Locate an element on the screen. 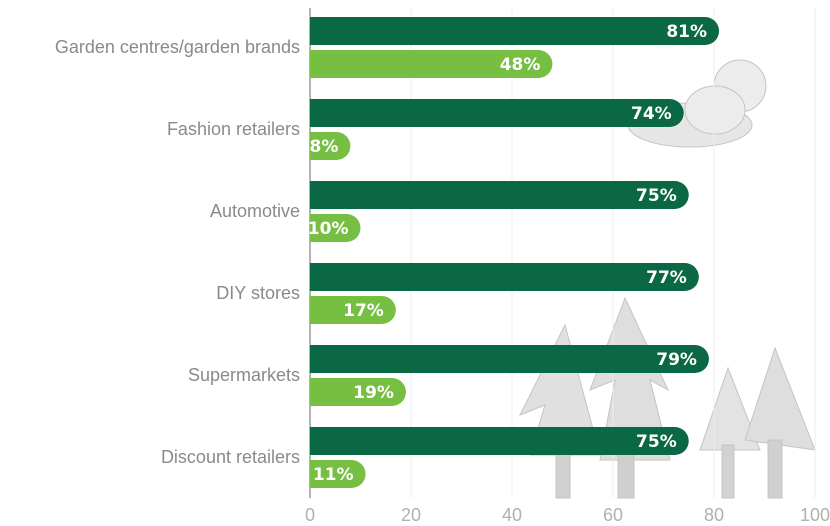 Image resolution: width=830 pixels, height=526 pixels. value-label: 10% is located at coordinates (328, 229).